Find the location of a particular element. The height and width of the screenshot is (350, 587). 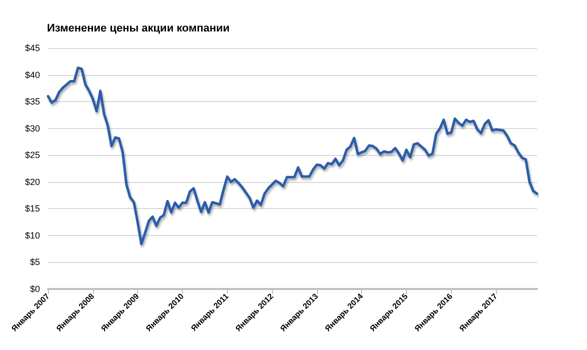

y-tick-label: $20 is located at coordinates (32, 181).